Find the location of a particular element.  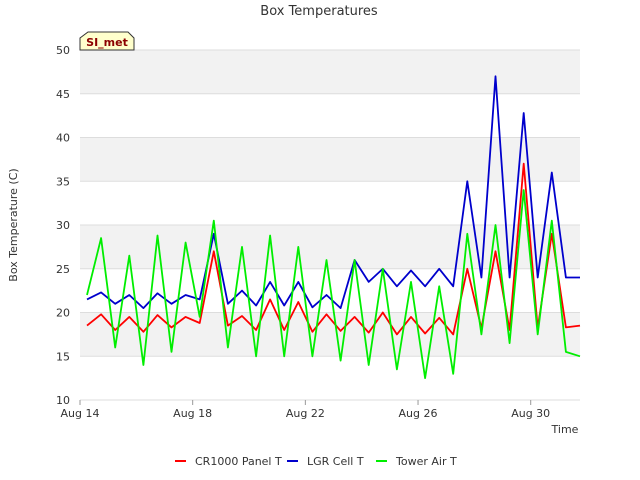

y-tick-label: 30 is located at coordinates (63, 225).